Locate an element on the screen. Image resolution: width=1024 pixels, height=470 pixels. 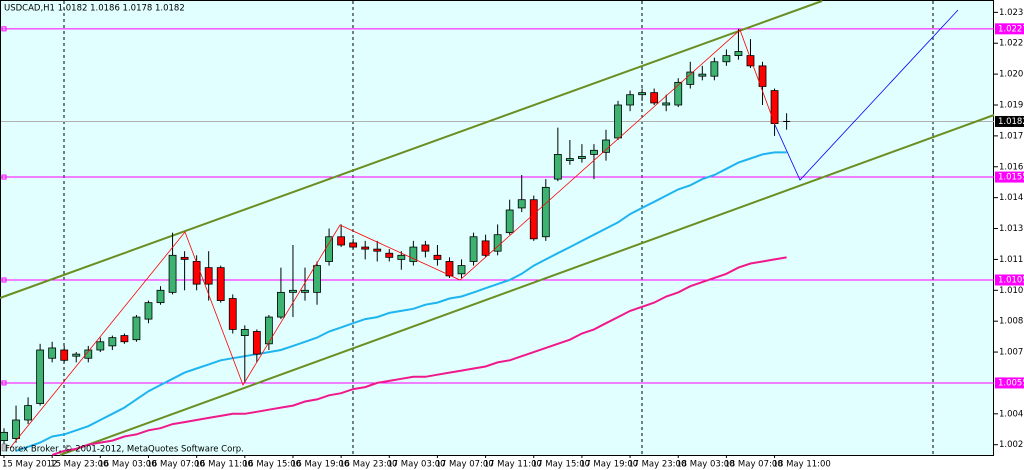
x-tick-label: 15 May 2012 is located at coordinates (29, 465).